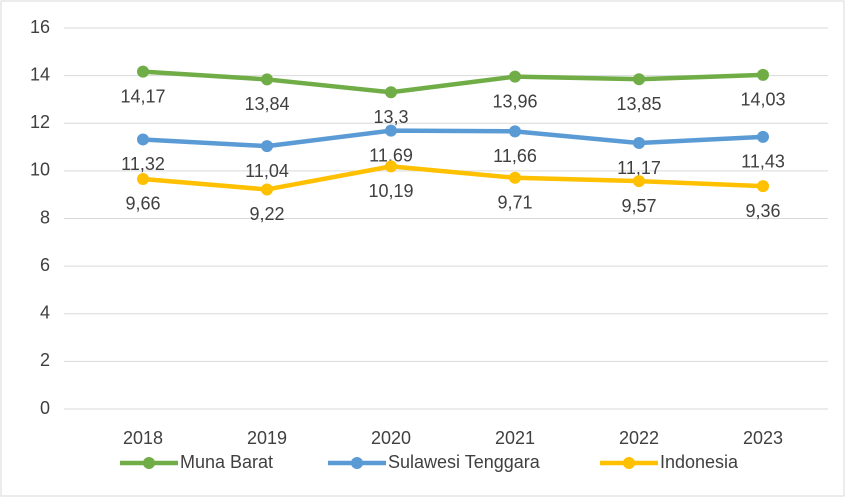 This screenshot has height=497, width=845. I want to click on data-label: 9,36, so click(762, 211).